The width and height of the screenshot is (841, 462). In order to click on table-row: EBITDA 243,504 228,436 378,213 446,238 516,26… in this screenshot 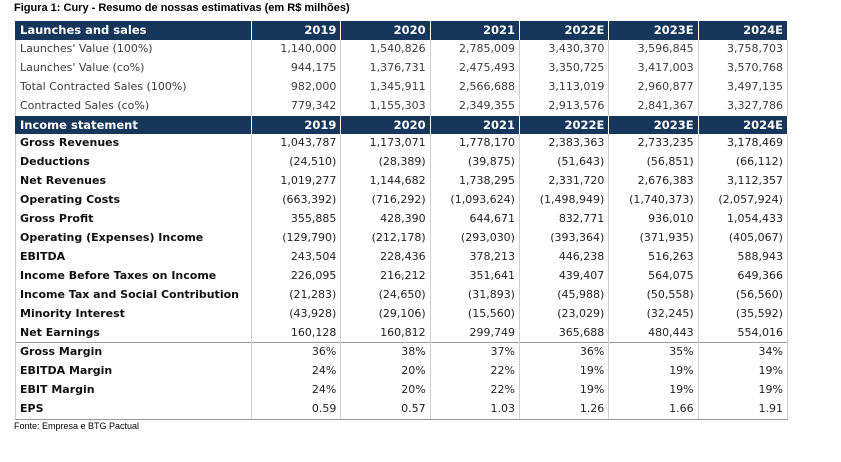, I will do `click(401, 257)`.